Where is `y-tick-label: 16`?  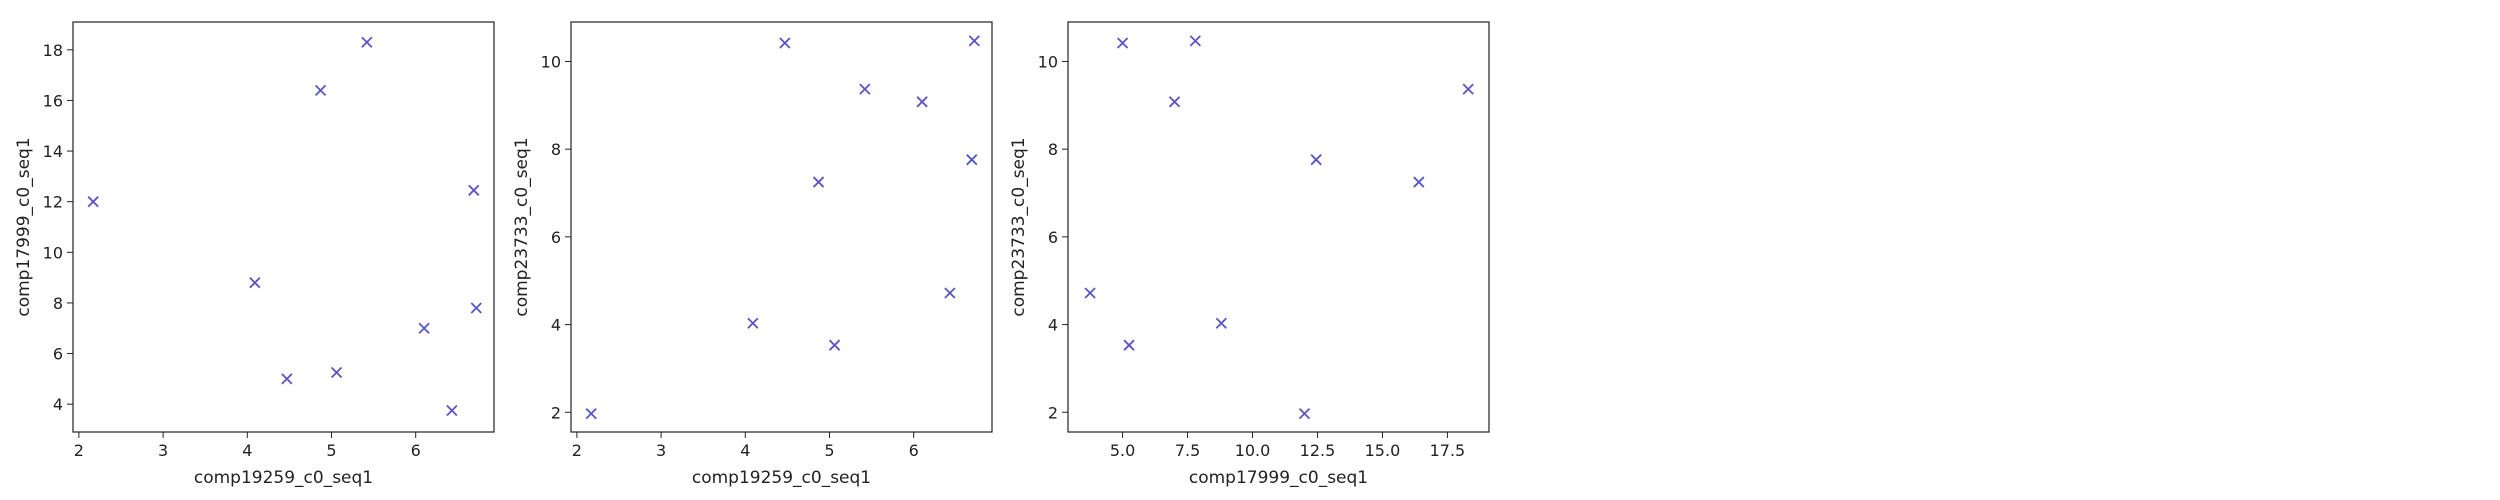
y-tick-label: 16 is located at coordinates (53, 100).